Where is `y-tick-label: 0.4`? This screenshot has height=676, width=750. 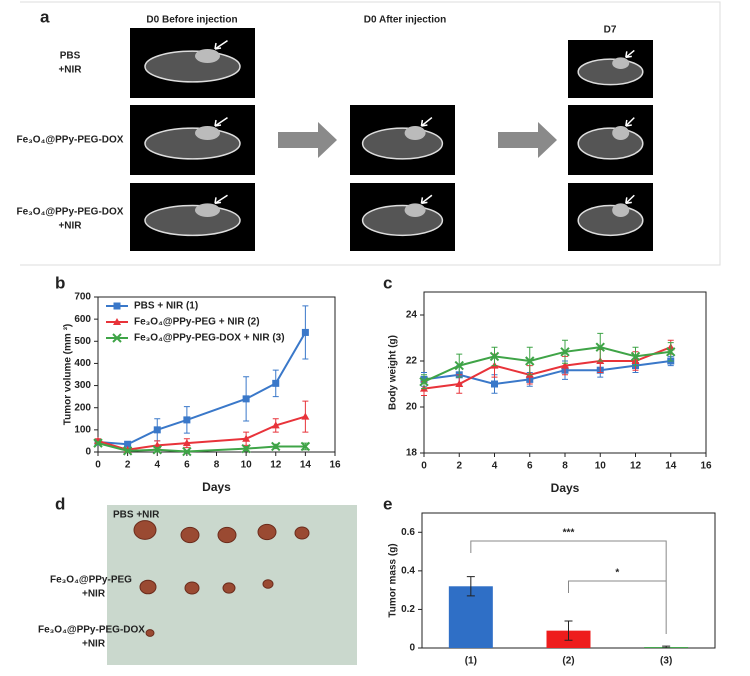 y-tick-label: 0.4 is located at coordinates (408, 570).